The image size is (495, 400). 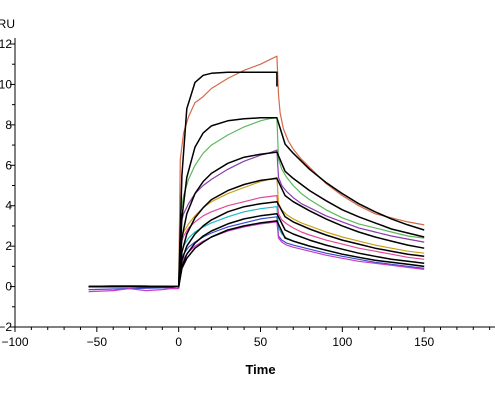 I want to click on y-tick-label: 6, so click(x=8, y=165).